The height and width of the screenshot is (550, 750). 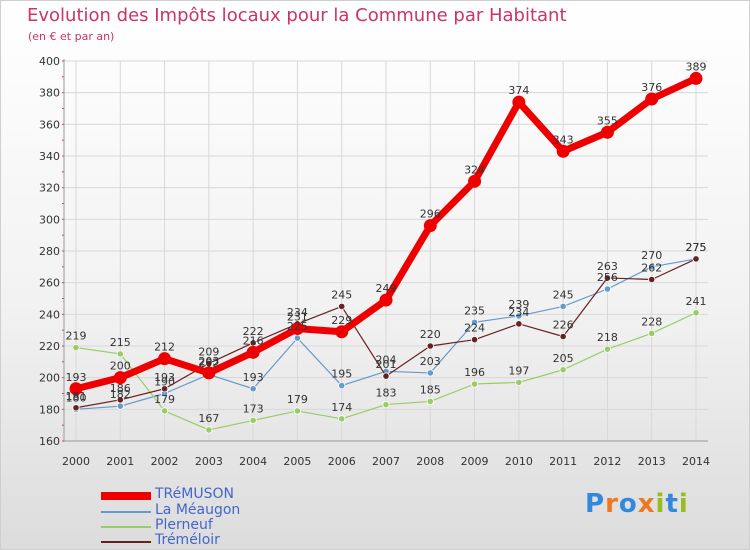 I want to click on x-tick-label: 2012, so click(x=607, y=461).